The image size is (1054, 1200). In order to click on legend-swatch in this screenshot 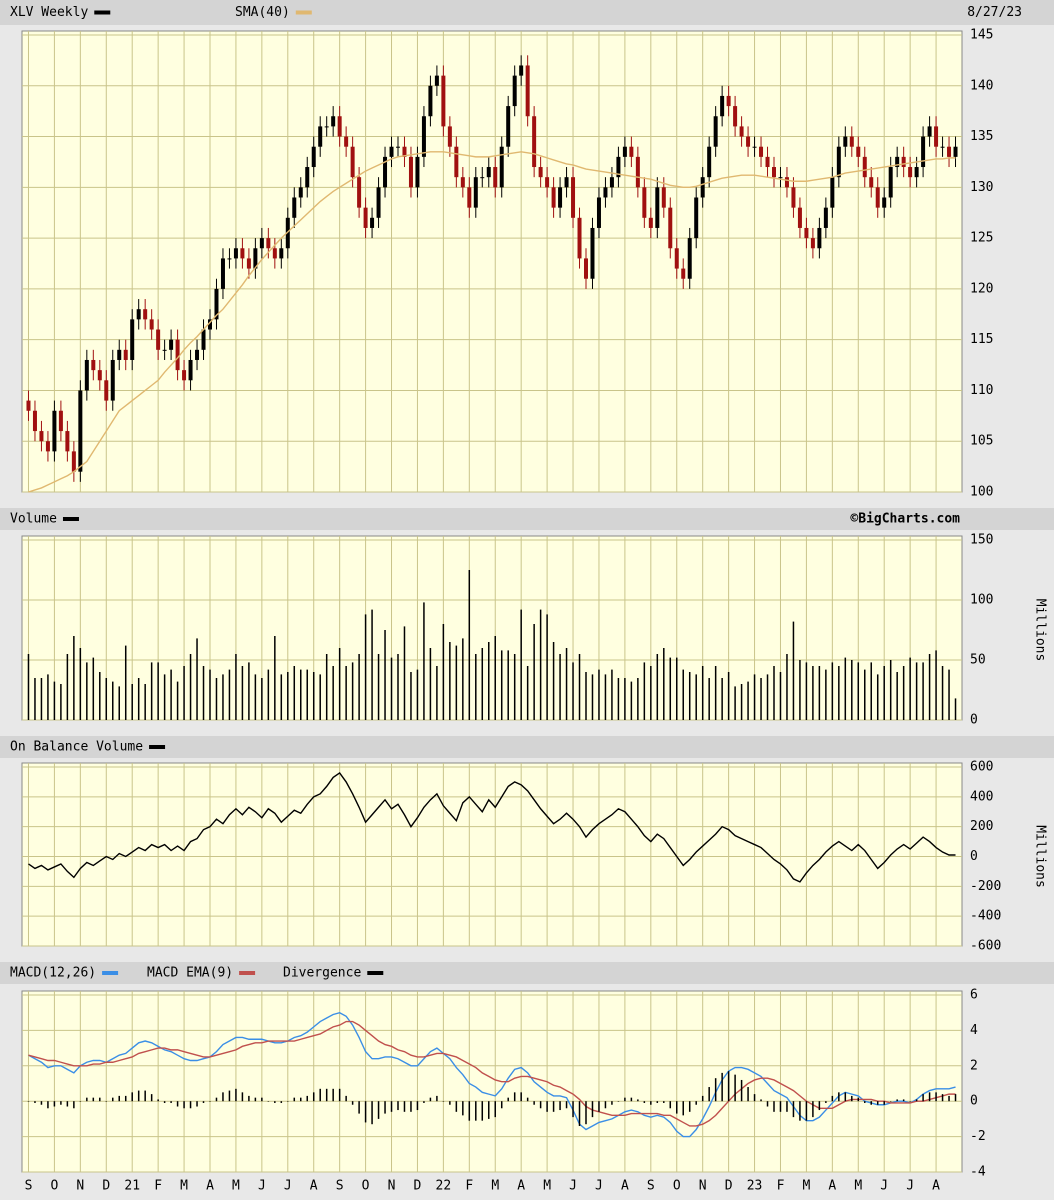, I will do `click(375, 973)`.